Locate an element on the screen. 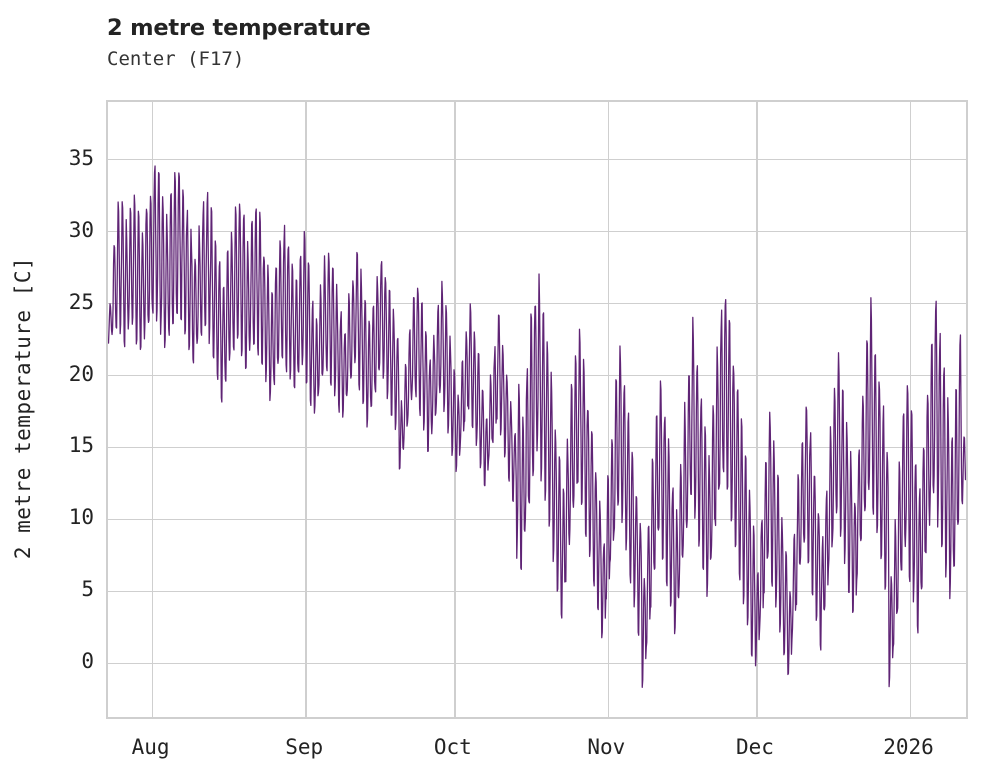 This screenshot has width=981, height=782. y-tick-label: 30 is located at coordinates (81, 229).